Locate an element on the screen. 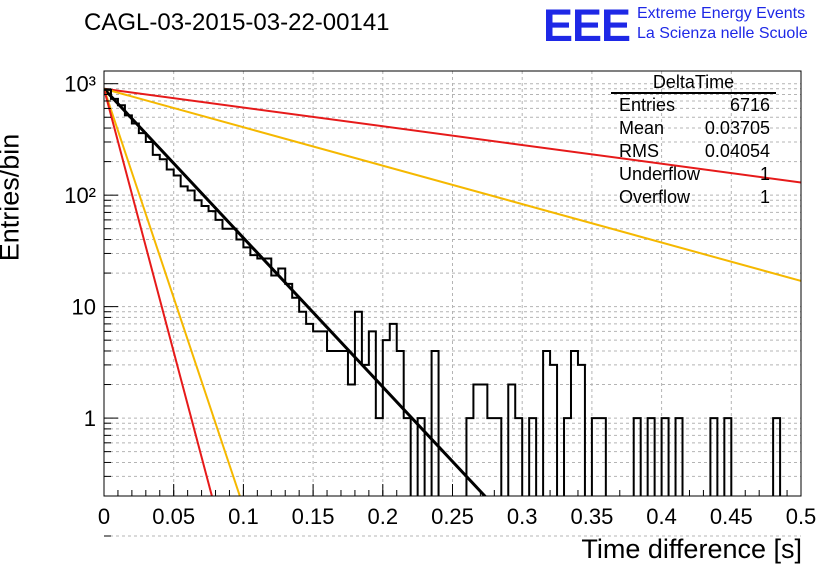  eee-logo: EEE is located at coordinates (587, 25).